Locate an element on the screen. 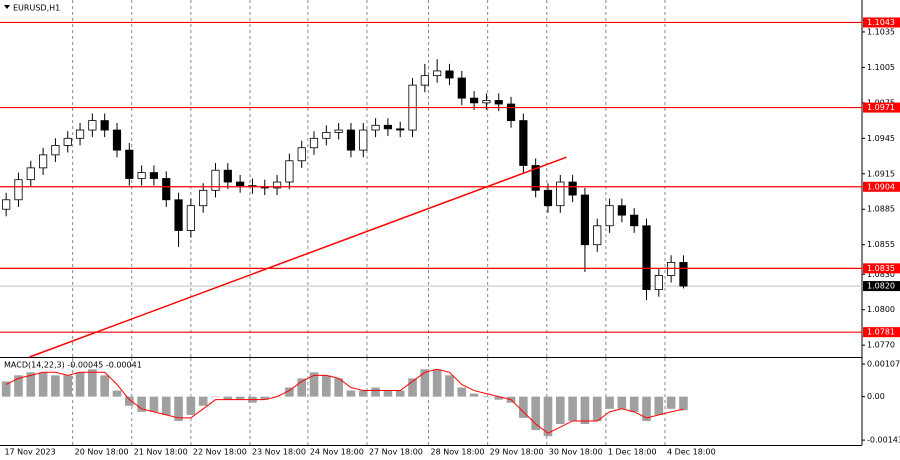  y-tick-label: 1.0915 is located at coordinates (881, 173).